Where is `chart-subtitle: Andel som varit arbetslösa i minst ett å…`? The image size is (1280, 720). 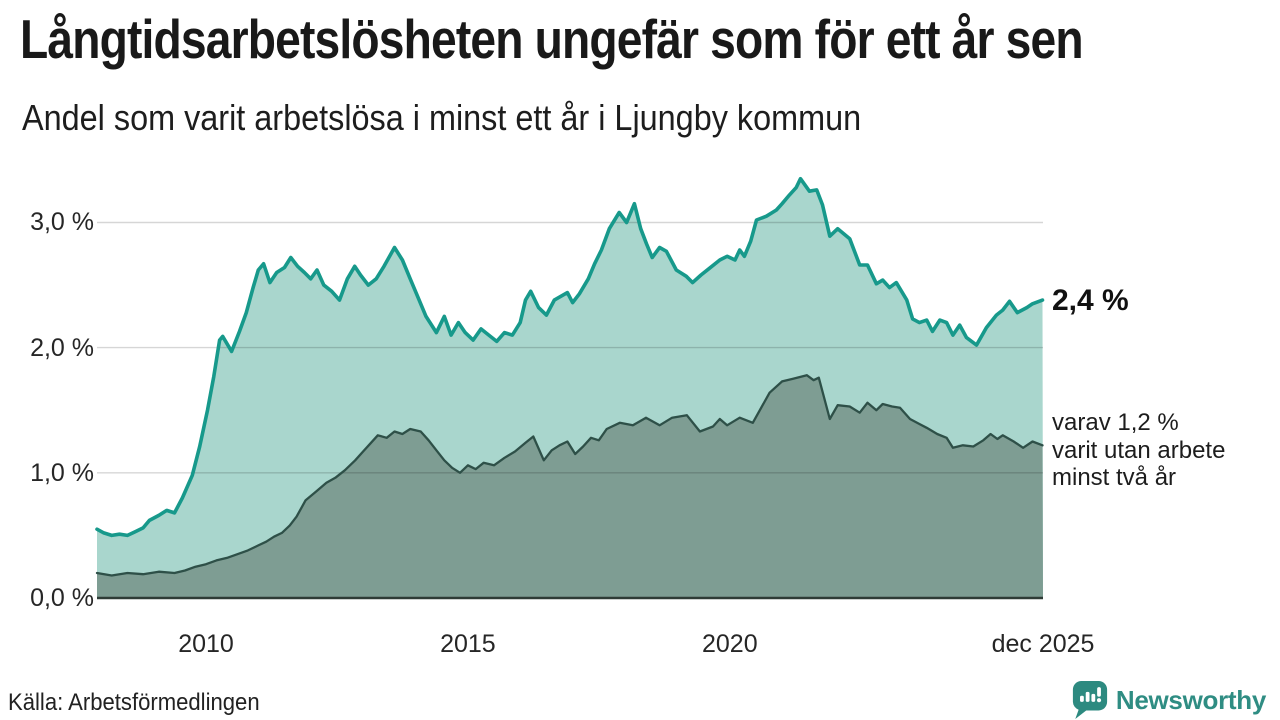 chart-subtitle: Andel som varit arbetslösa i minst ett å… is located at coordinates (488, 118).